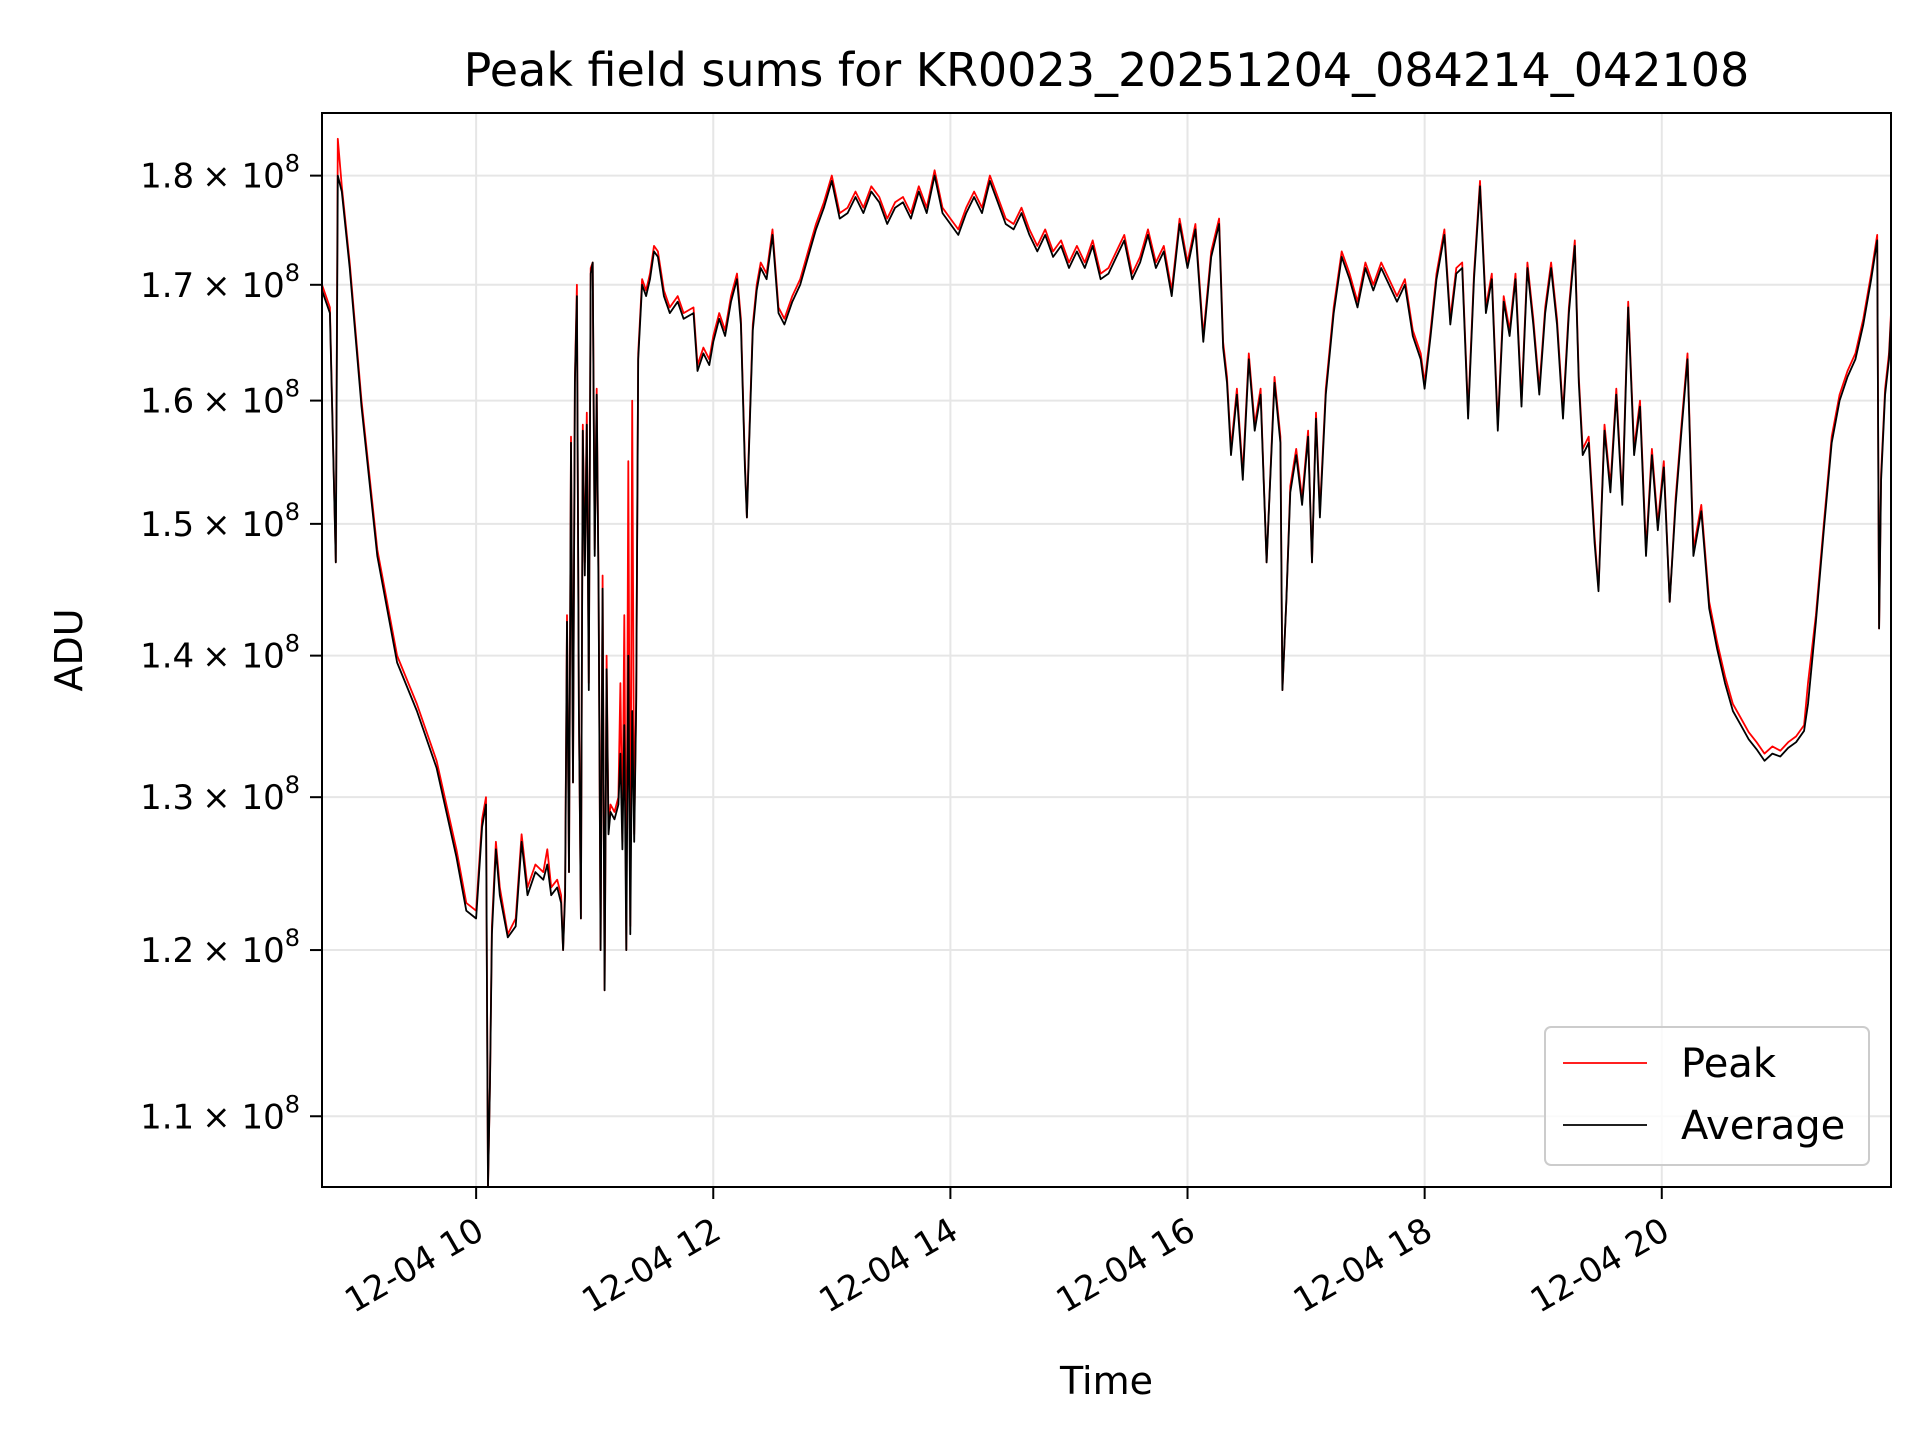 This screenshot has height=1440, width=1920. What do you see at coordinates (1729, 1064) in the screenshot?
I see `legend-label-peak: Peak` at bounding box center [1729, 1064].